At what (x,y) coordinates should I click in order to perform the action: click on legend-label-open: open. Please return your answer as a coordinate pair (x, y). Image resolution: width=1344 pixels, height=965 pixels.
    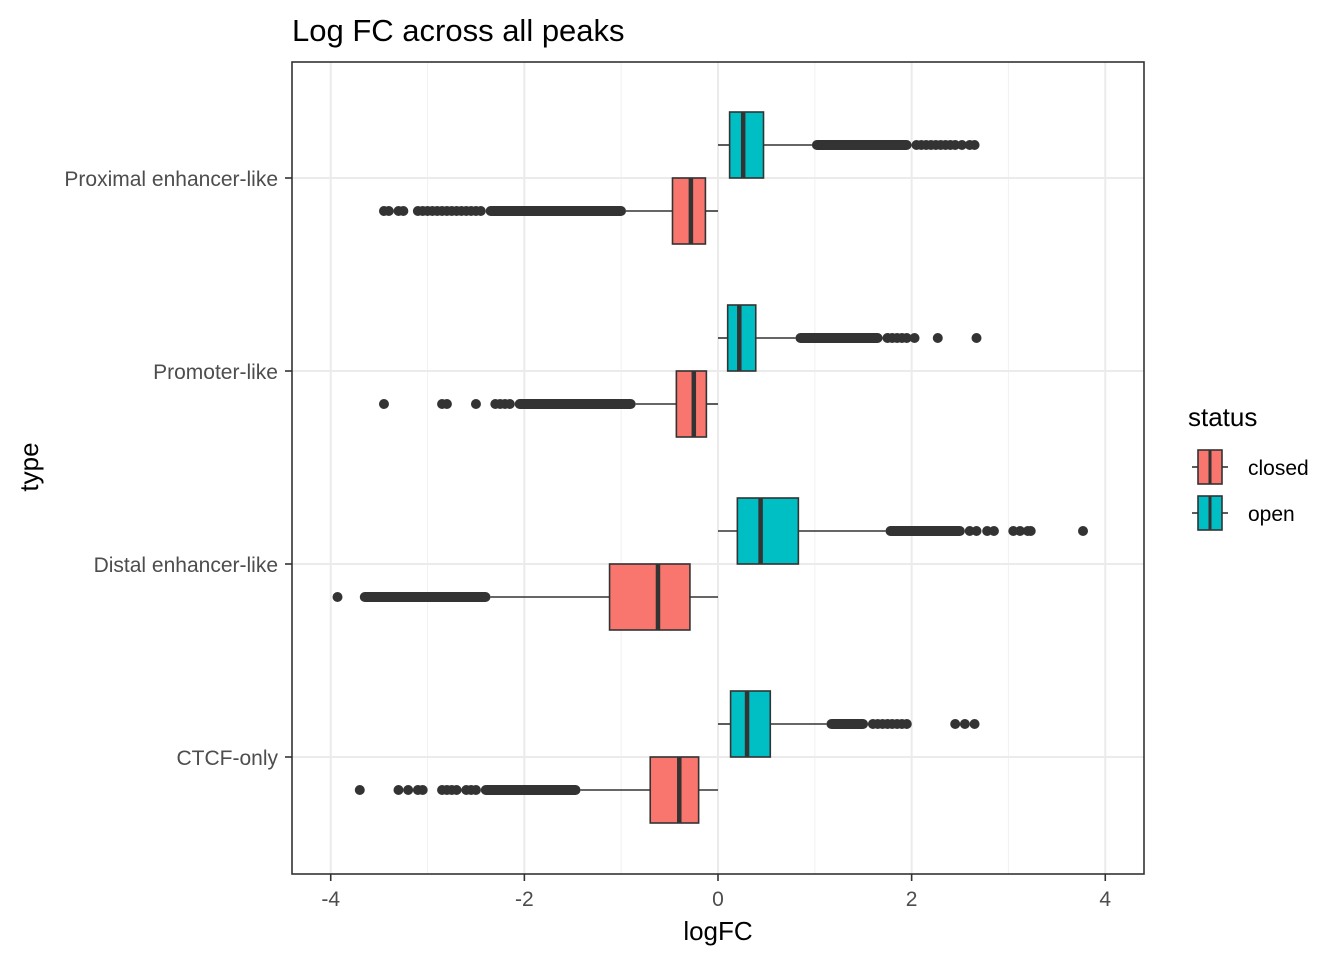
    Looking at the image, I should click on (1271, 514).